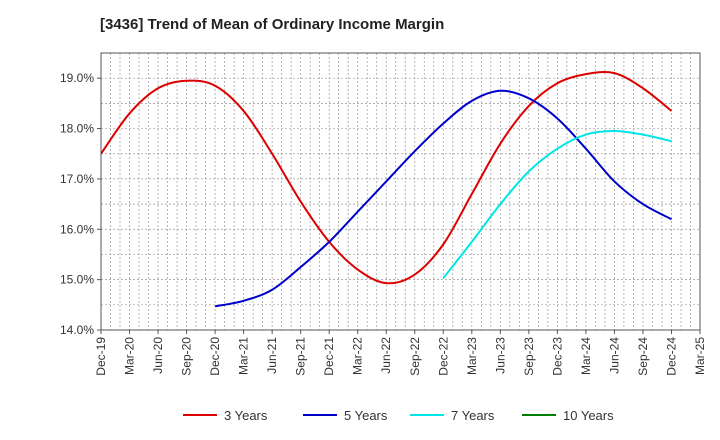 The image size is (720, 440). What do you see at coordinates (700, 356) in the screenshot?
I see `x-tick-label: Mar-25` at bounding box center [700, 356].